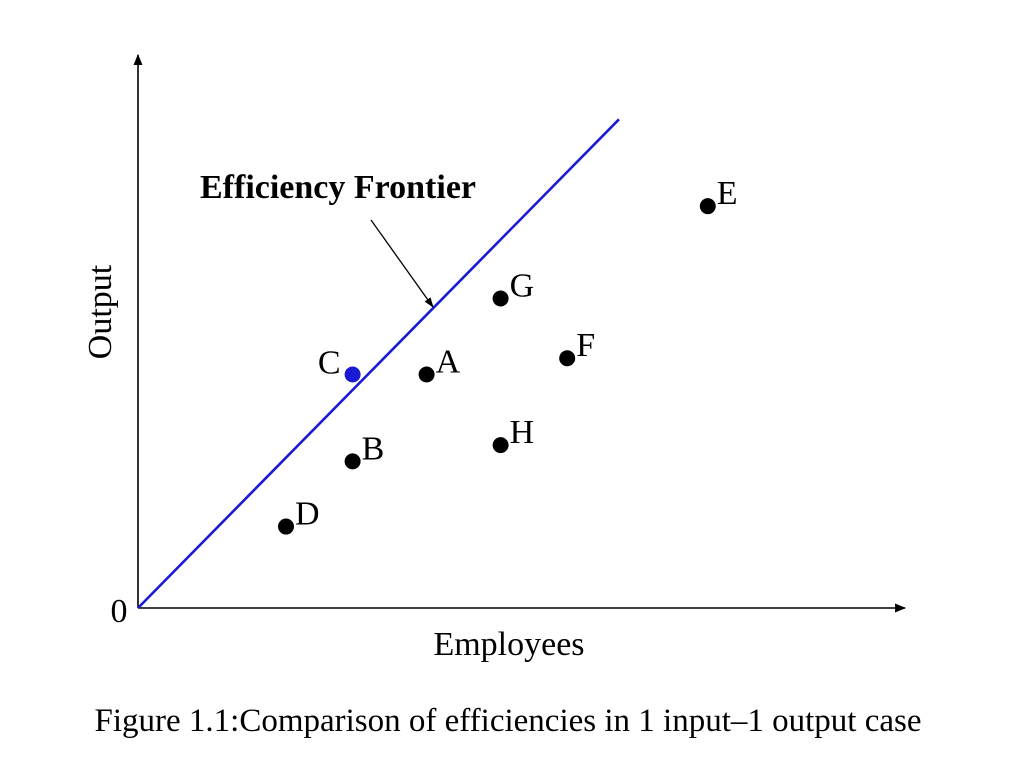 The height and width of the screenshot is (768, 1024). What do you see at coordinates (522, 285) in the screenshot?
I see `point-label-g: G` at bounding box center [522, 285].